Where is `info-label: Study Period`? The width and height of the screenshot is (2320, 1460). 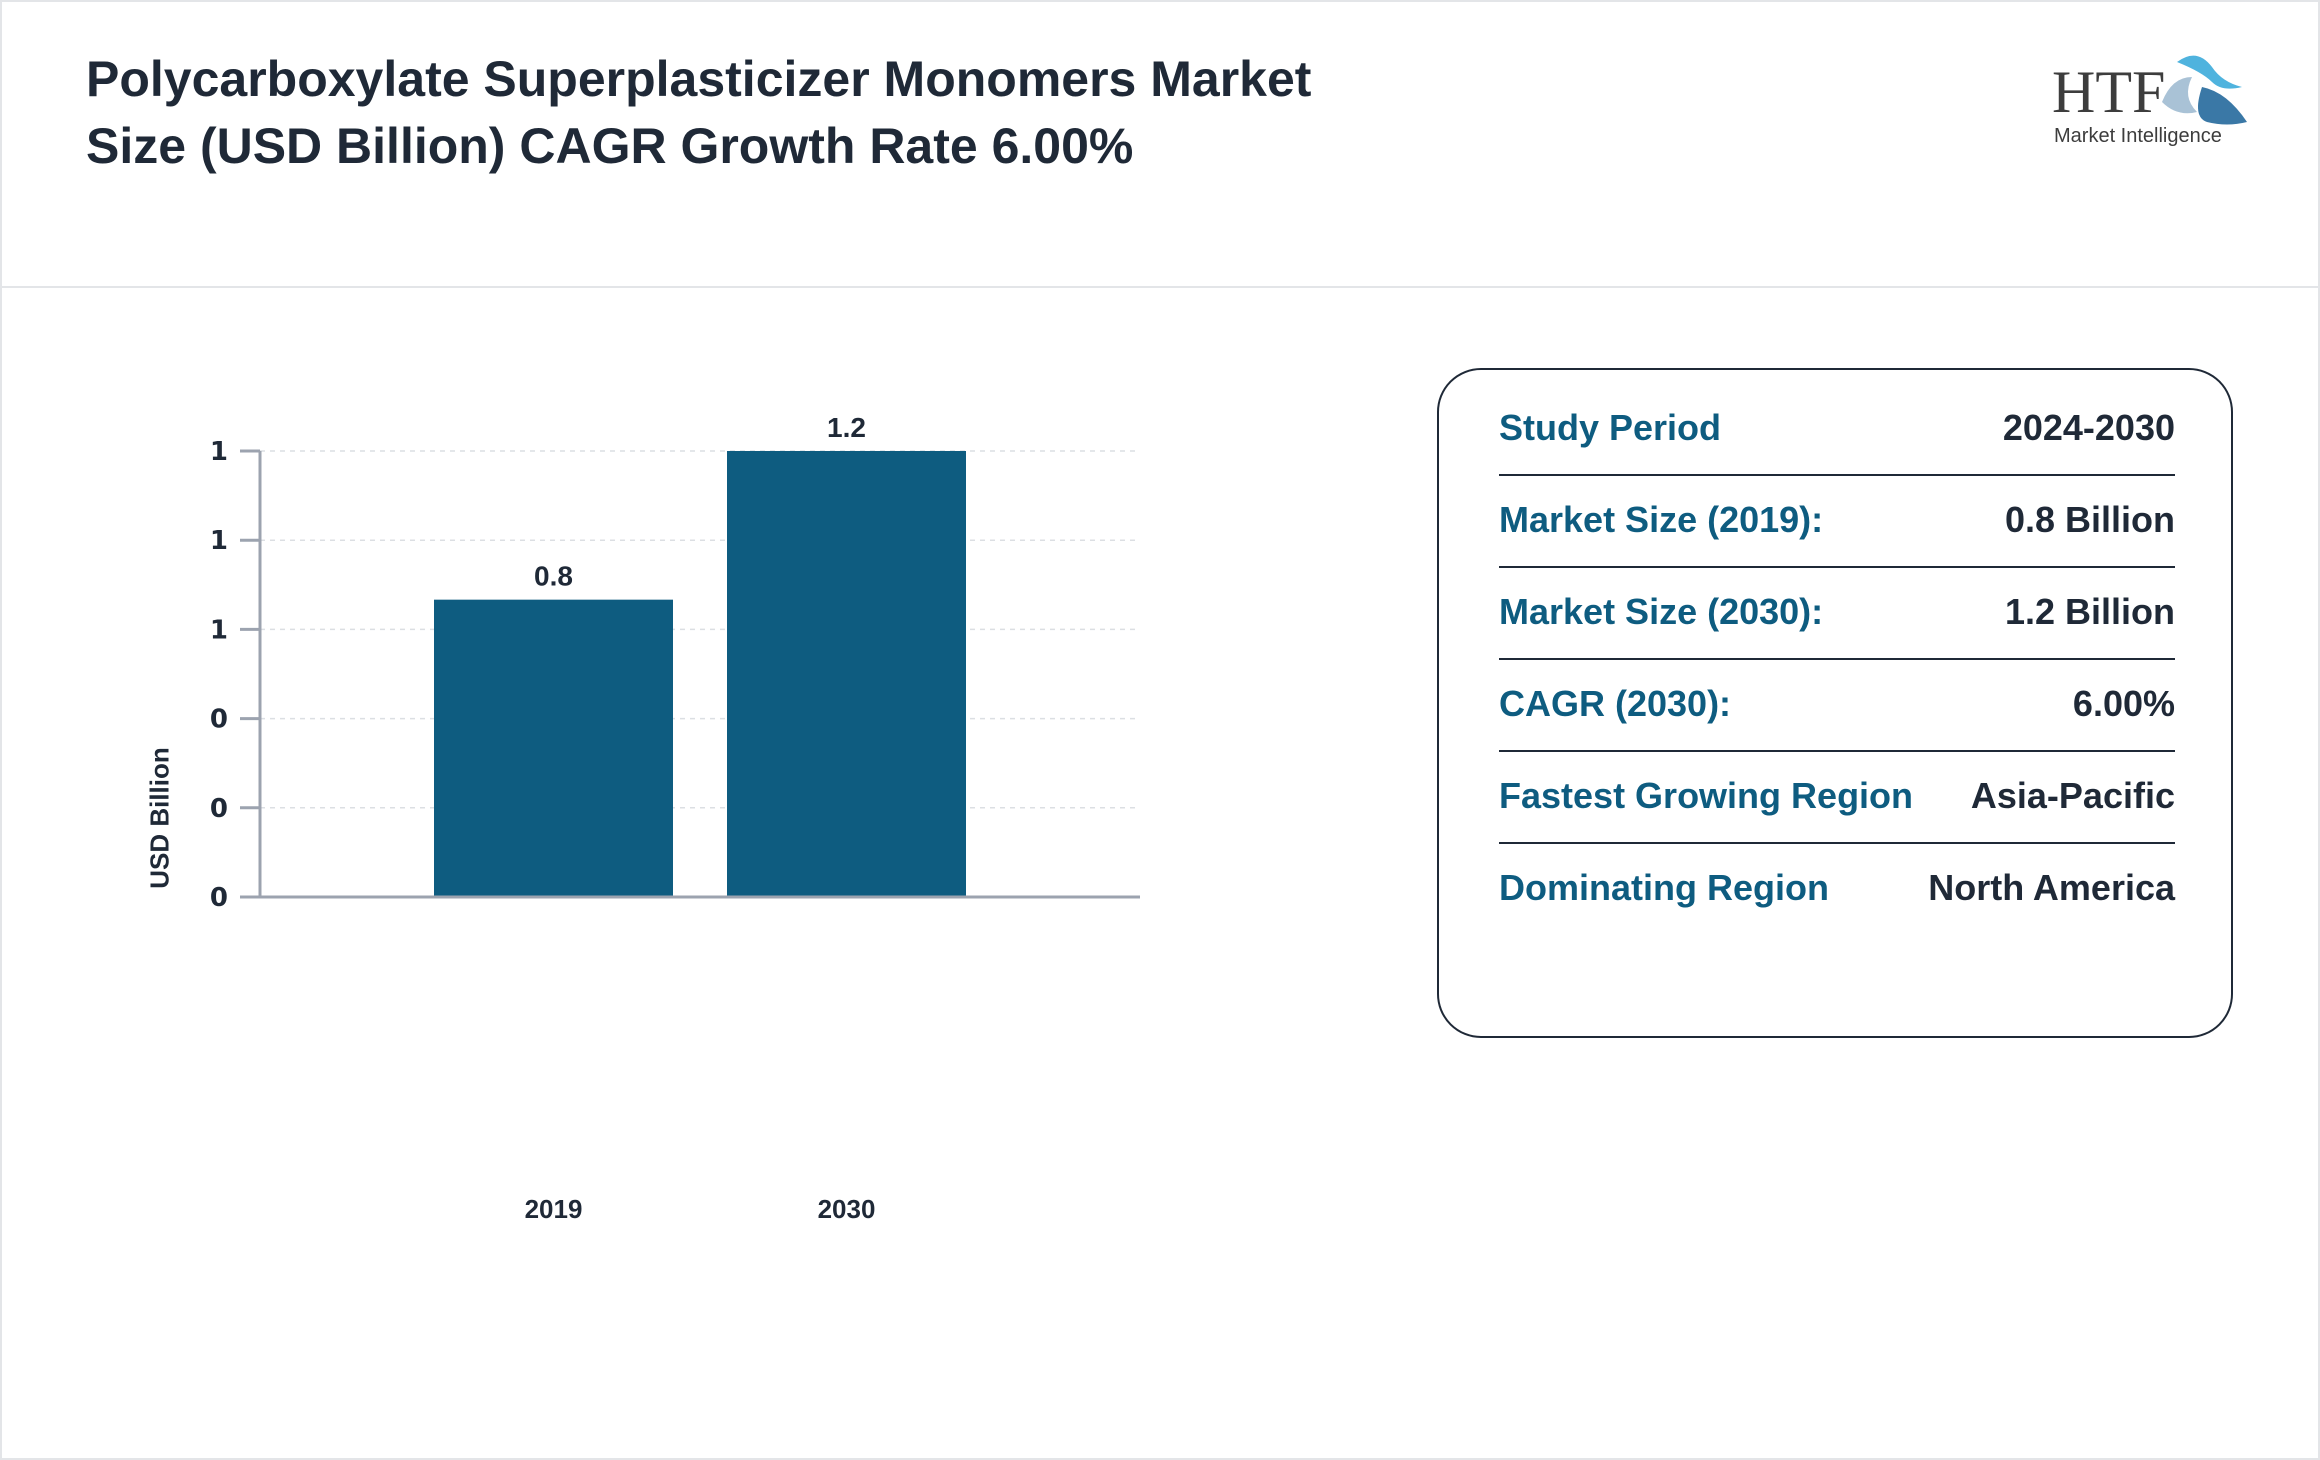
info-label: Study Period is located at coordinates (1610, 427).